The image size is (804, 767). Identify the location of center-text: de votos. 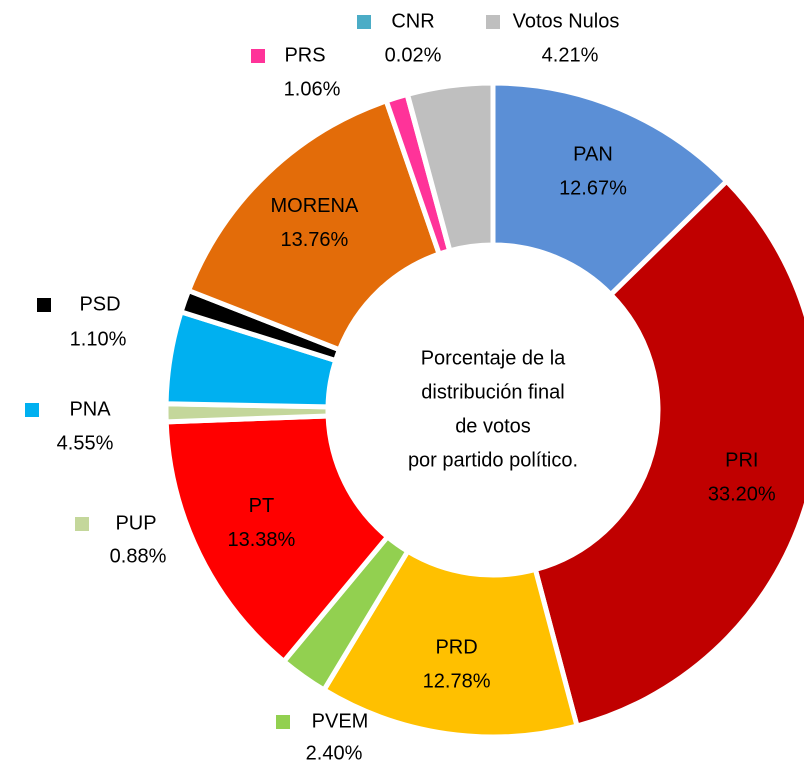
(493, 426).